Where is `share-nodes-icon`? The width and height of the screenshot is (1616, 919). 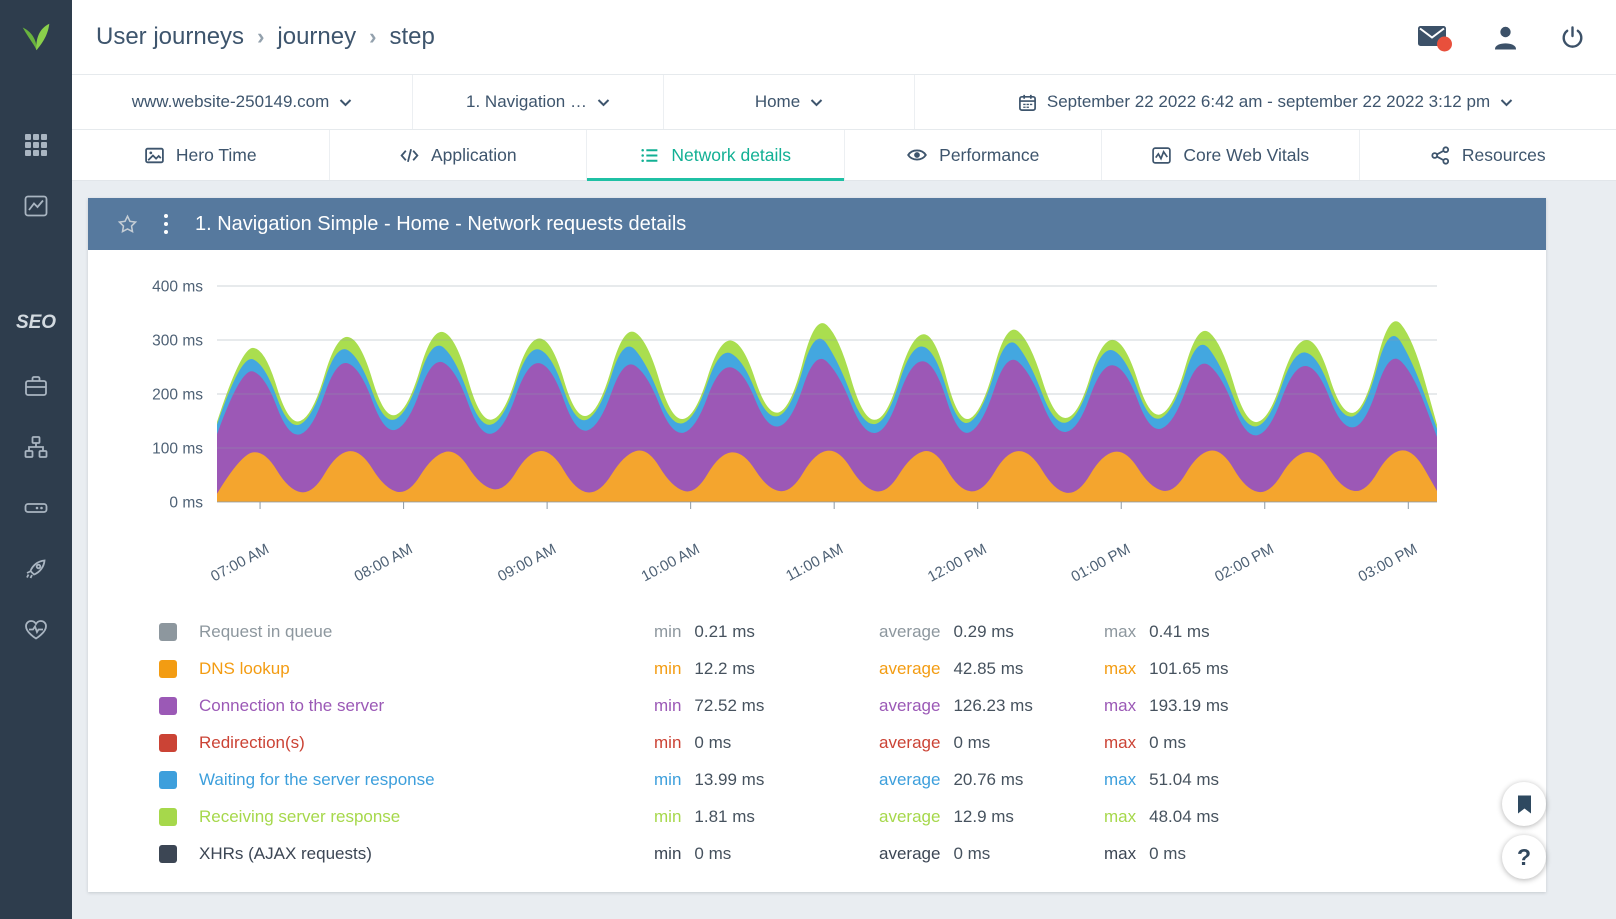
share-nodes-icon is located at coordinates (1440, 155).